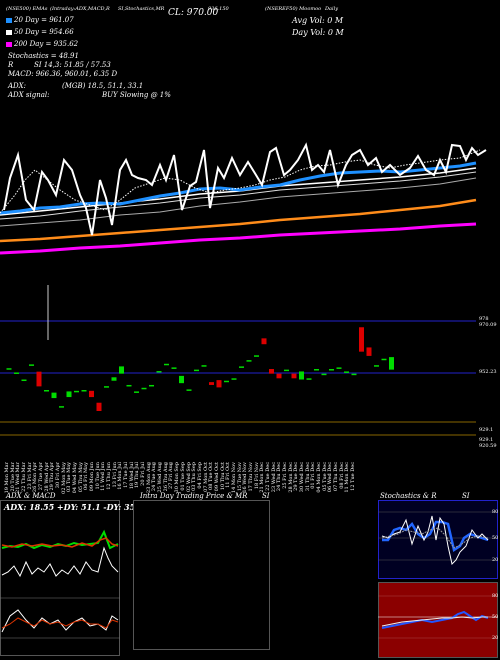 The height and width of the screenshot is (660, 500). Describe the element at coordinates (200, 369) in the screenshot. I see `candlestick-series` at that location.